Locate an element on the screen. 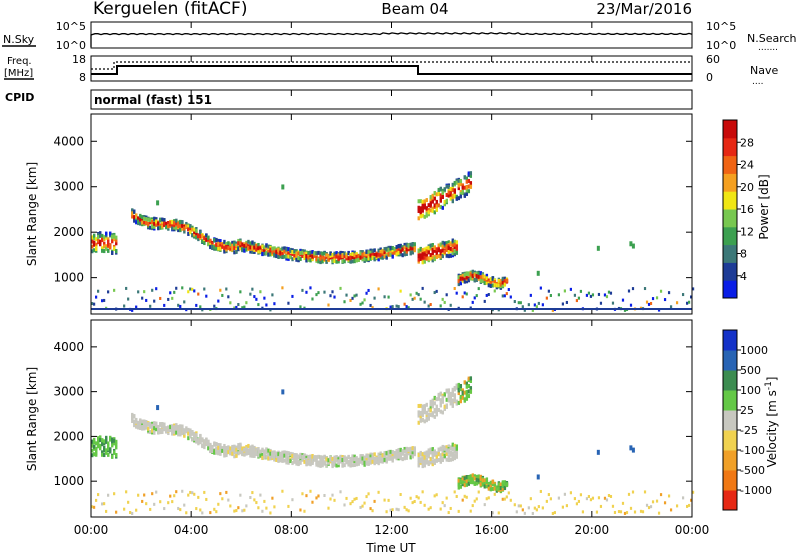  colorbar-tick-label: 8 is located at coordinates (743, 254).